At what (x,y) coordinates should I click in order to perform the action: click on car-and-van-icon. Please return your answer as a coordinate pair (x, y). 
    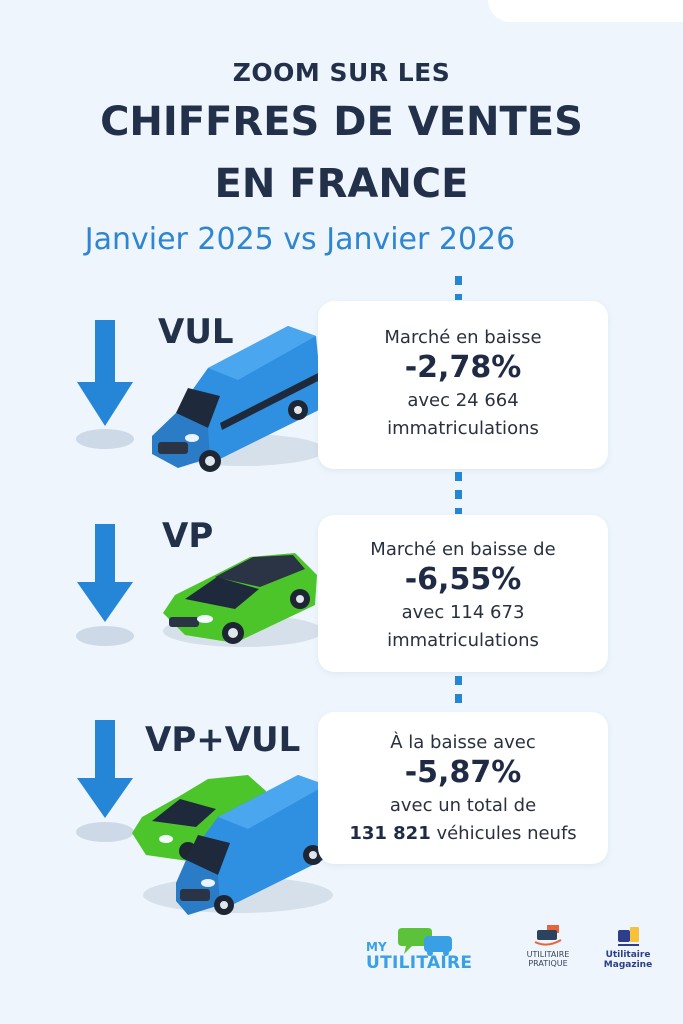
    Looking at the image, I should click on (232, 845).